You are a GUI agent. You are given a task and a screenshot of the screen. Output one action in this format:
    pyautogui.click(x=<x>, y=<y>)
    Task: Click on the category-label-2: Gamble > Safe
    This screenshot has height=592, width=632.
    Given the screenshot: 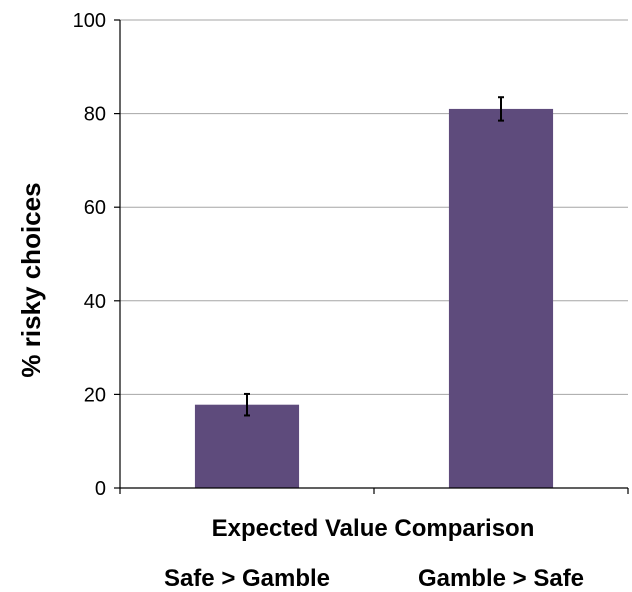 What is the action you would take?
    pyautogui.click(x=501, y=578)
    